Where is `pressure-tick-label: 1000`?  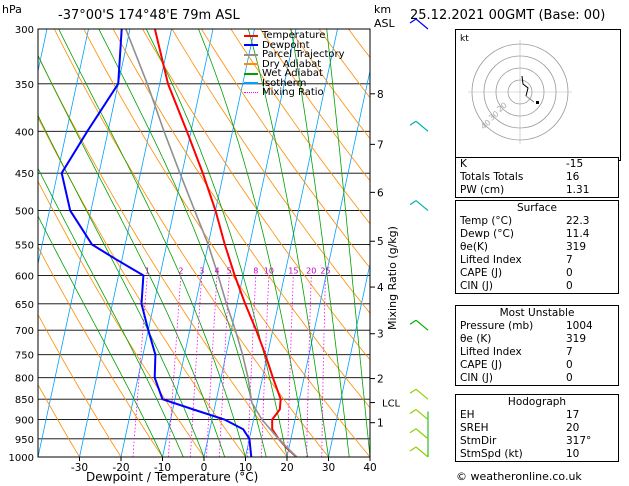 pressure-tick-label: 1000 is located at coordinates (21, 458).